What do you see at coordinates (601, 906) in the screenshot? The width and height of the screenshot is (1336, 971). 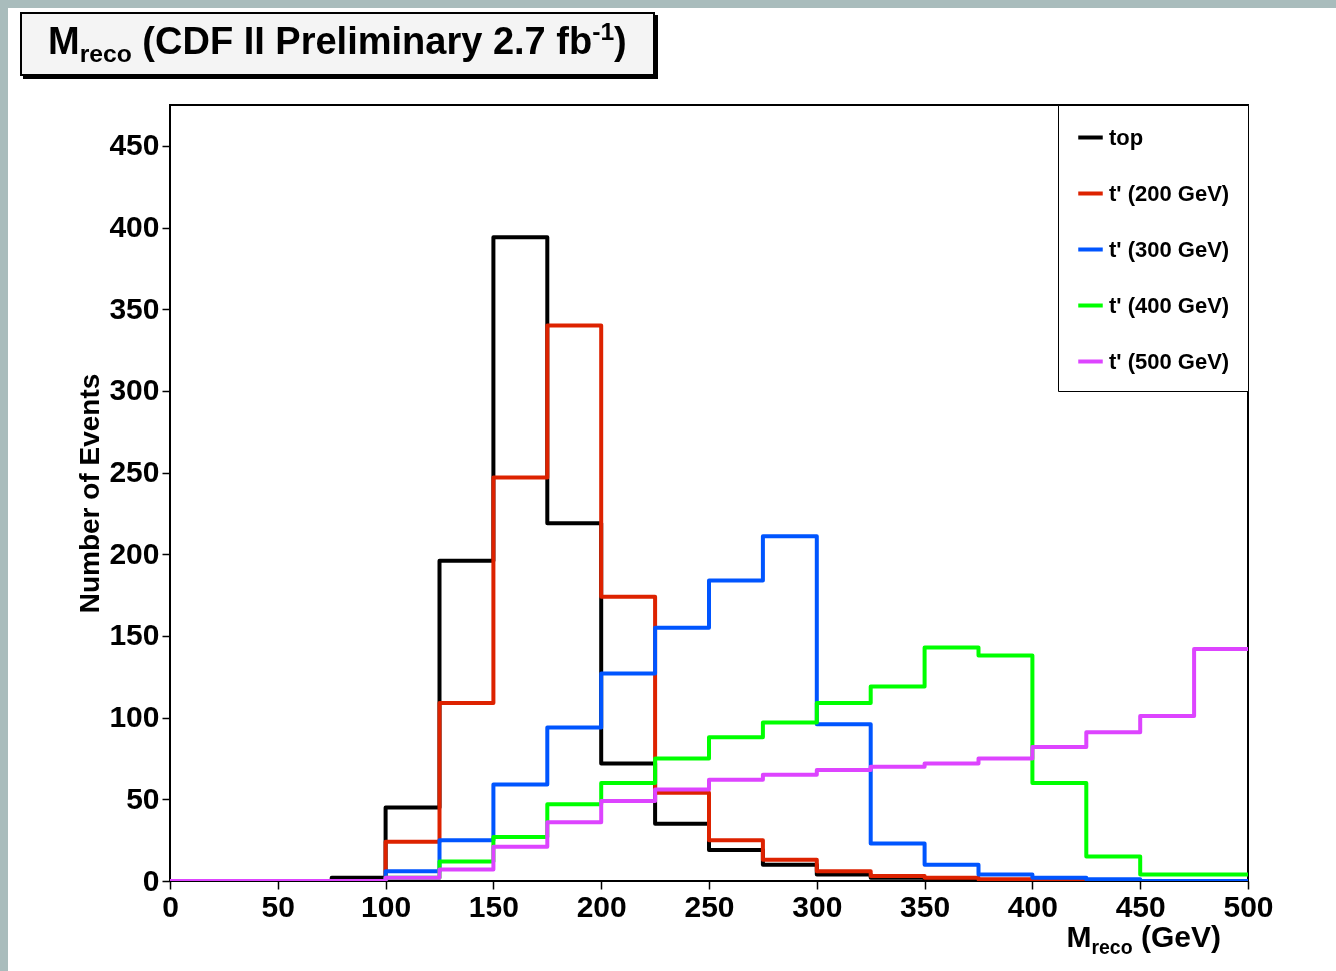 I see `x-tick-label: 200` at bounding box center [601, 906].